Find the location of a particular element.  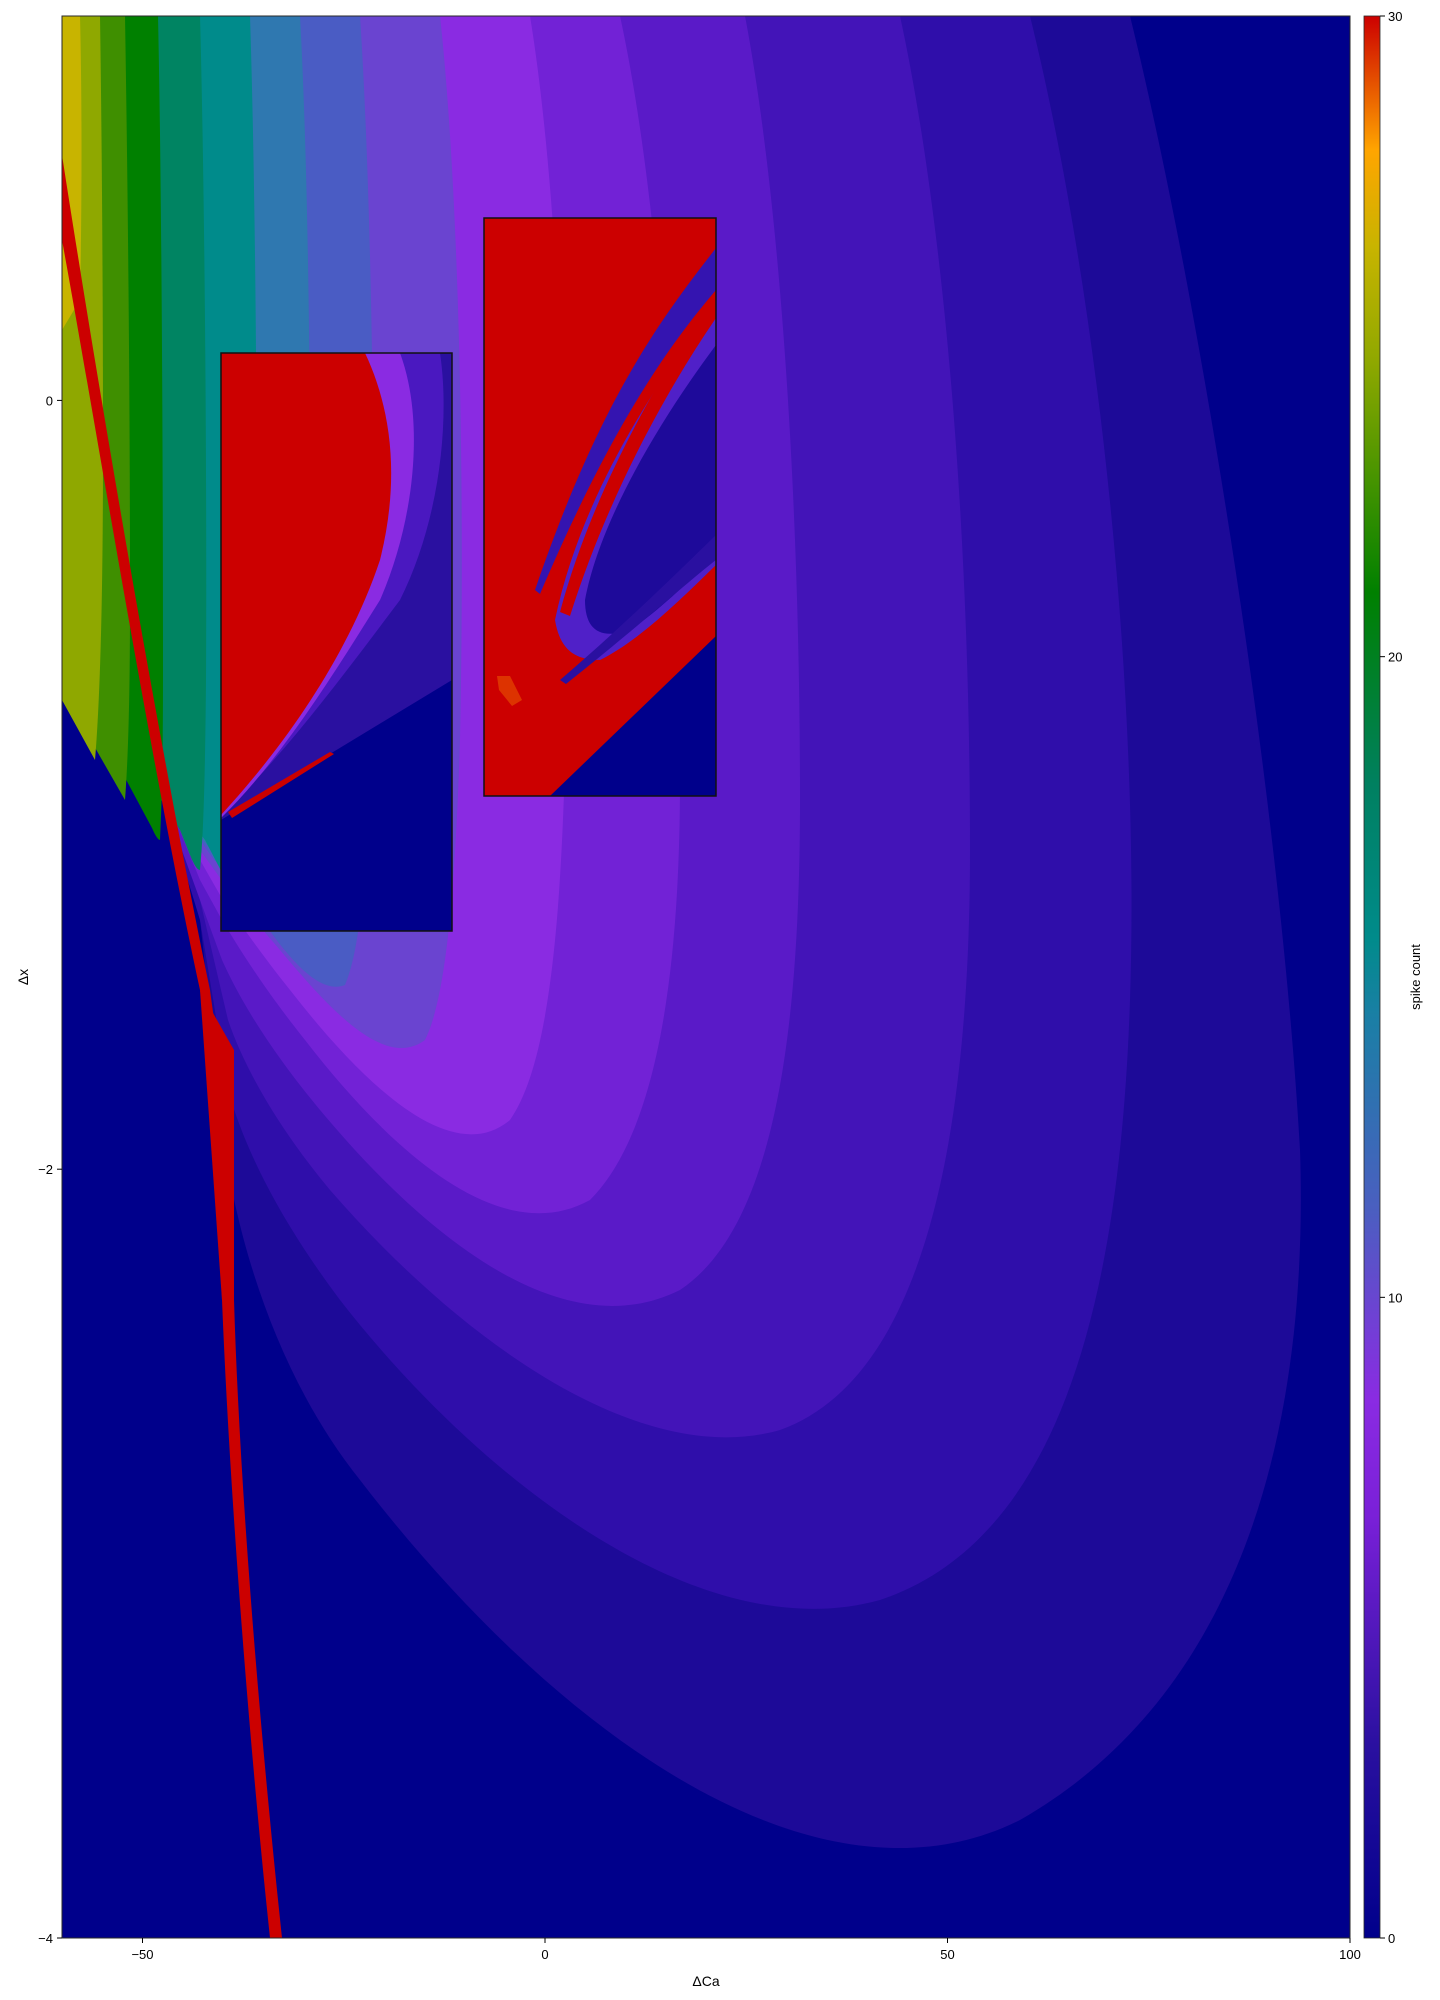

colorbar is located at coordinates (1372, 977).